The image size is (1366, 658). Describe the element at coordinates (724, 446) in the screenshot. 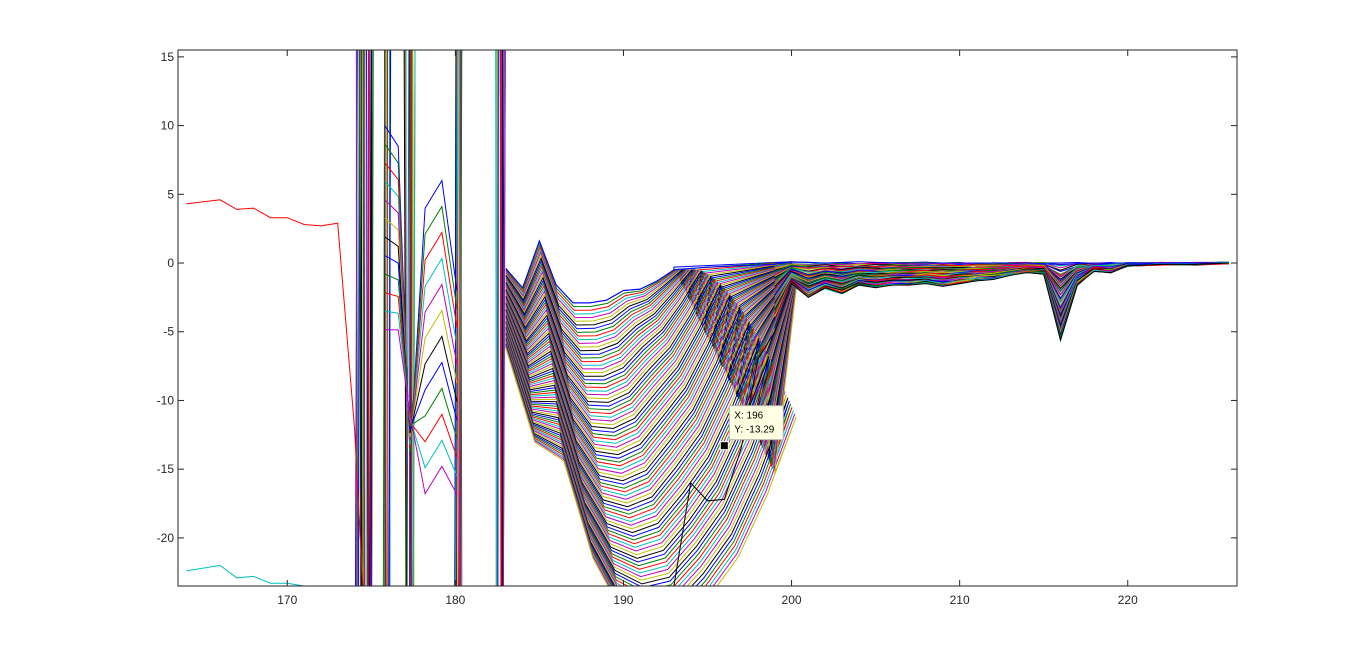

I see `data-tip-marker` at that location.